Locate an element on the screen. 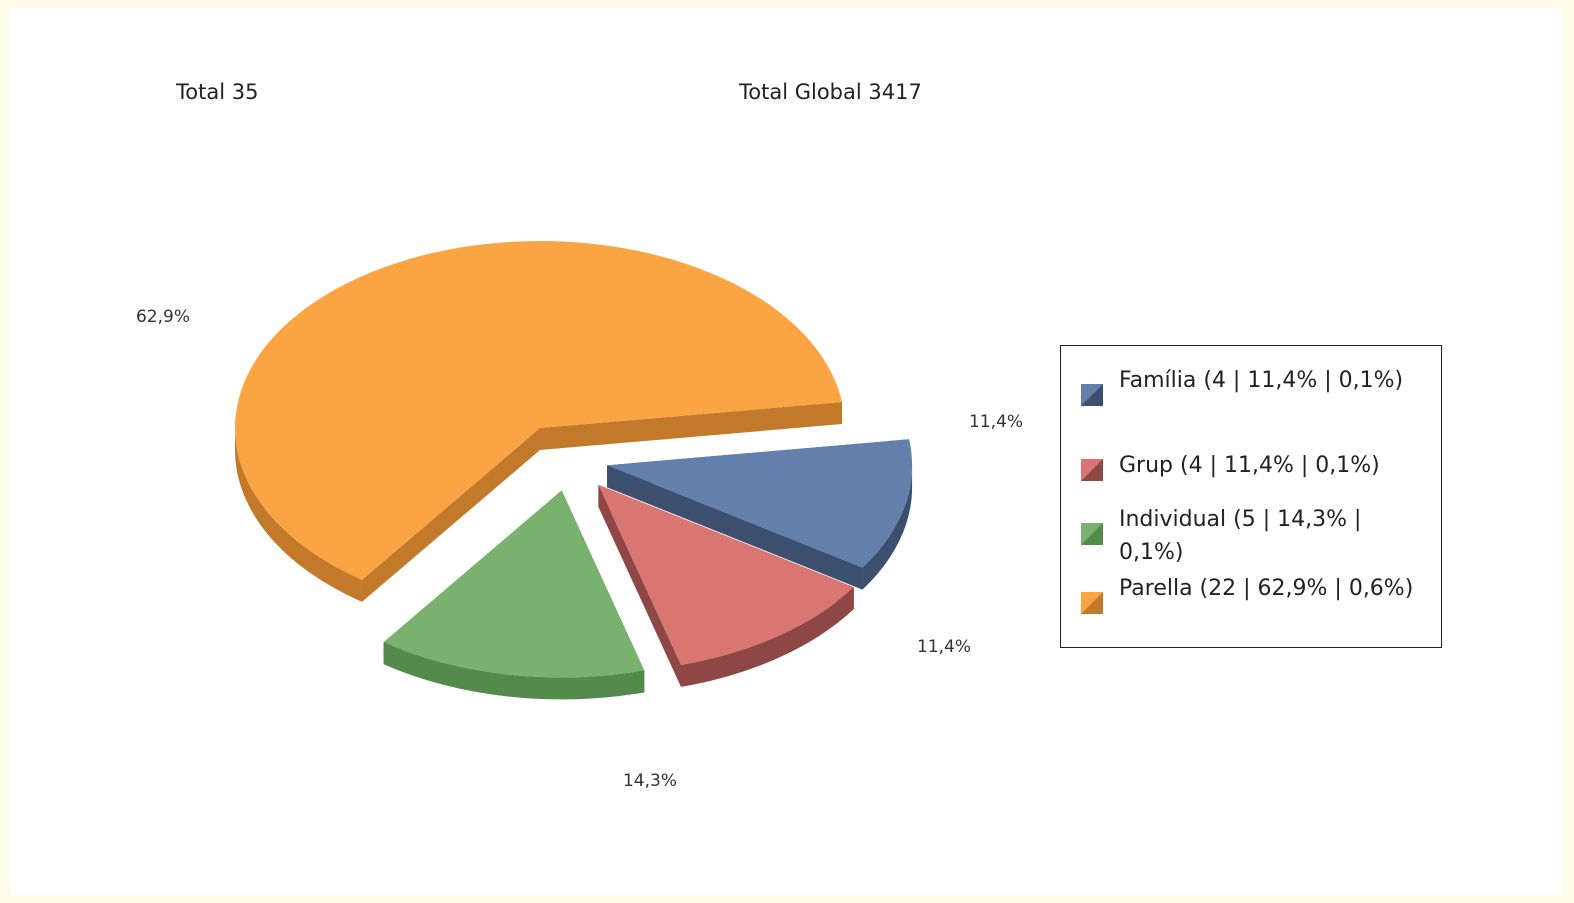  pie-side-parella is located at coordinates (298, 515).